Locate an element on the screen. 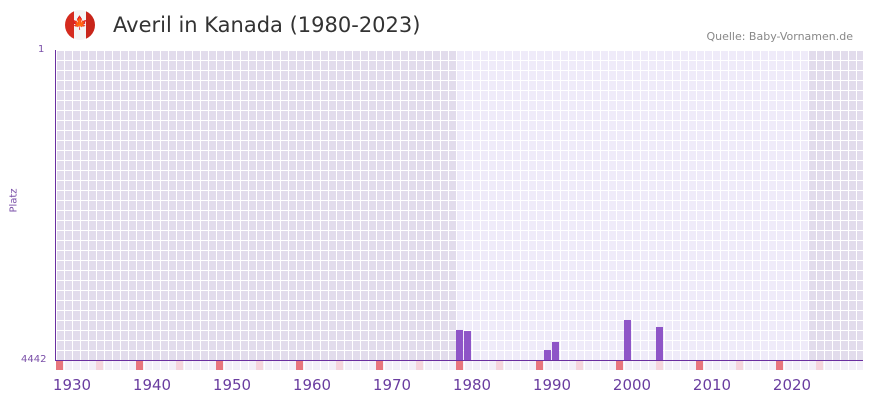 The width and height of the screenshot is (873, 402). x-tick-label: 1960 is located at coordinates (312, 385).